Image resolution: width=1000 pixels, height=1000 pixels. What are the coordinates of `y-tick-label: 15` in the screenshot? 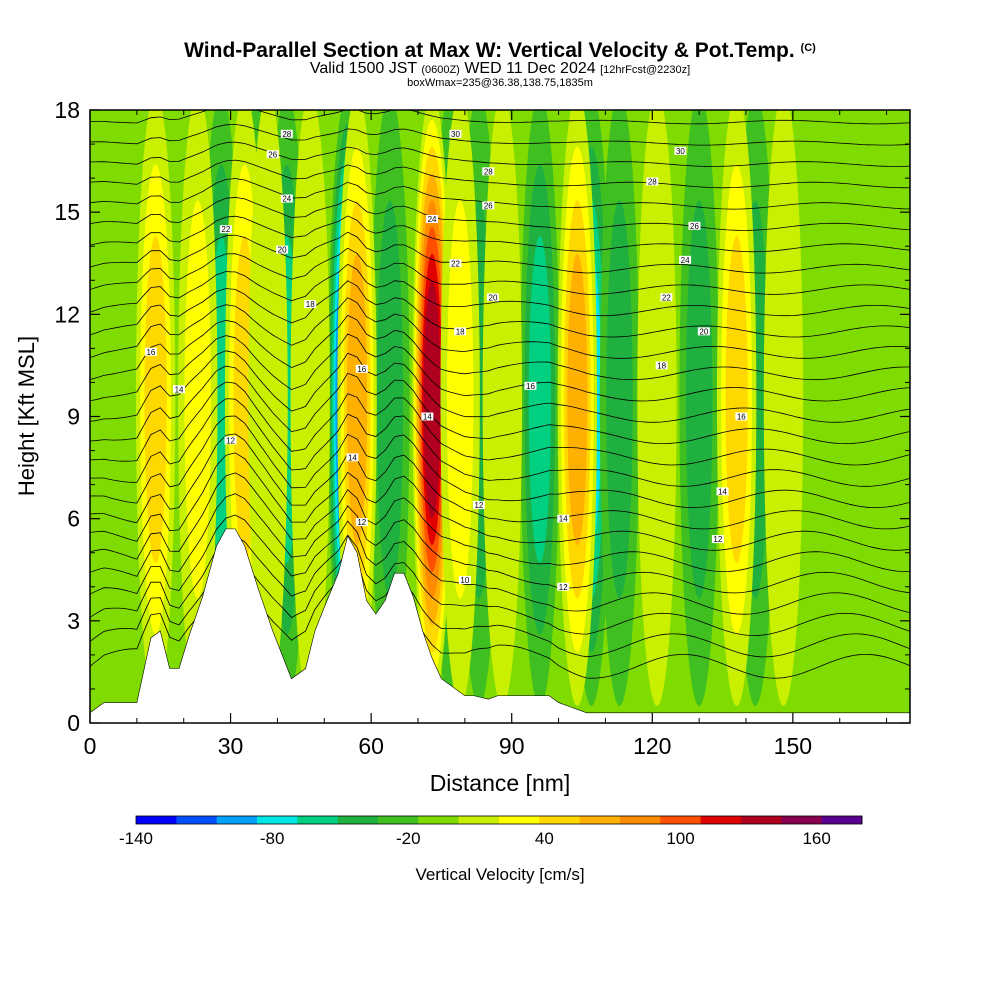 It's located at (67, 212).